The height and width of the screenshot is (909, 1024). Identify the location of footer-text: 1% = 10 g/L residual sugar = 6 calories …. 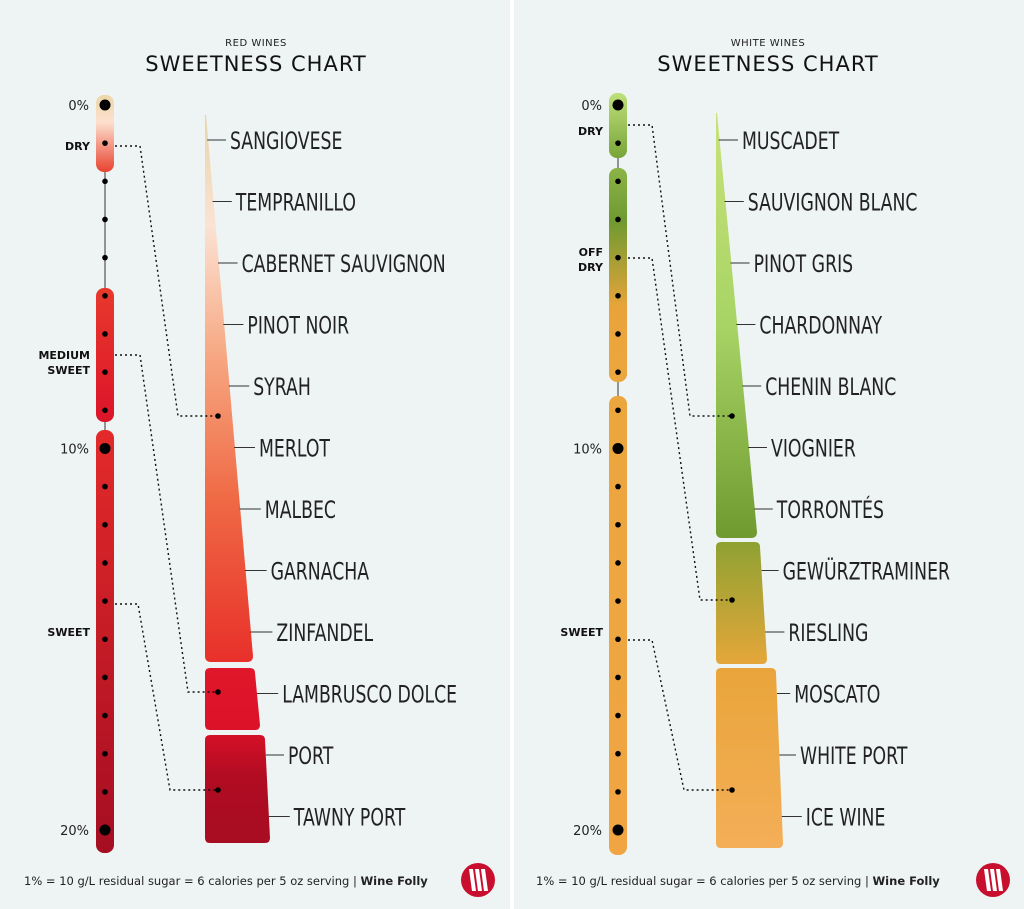
(192, 881).